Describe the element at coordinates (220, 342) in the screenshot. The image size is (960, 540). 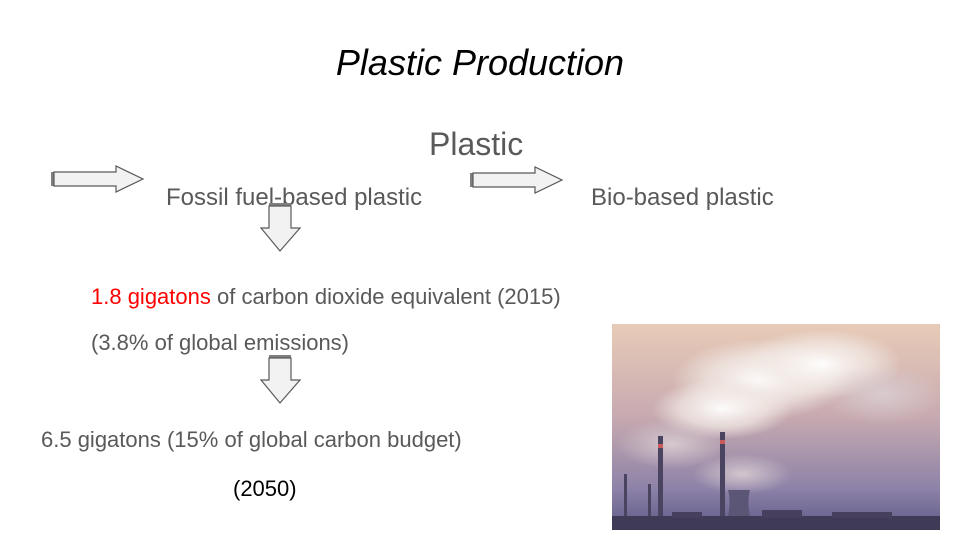
I see `emission-2015-share: (3.8% of global emissions)` at that location.